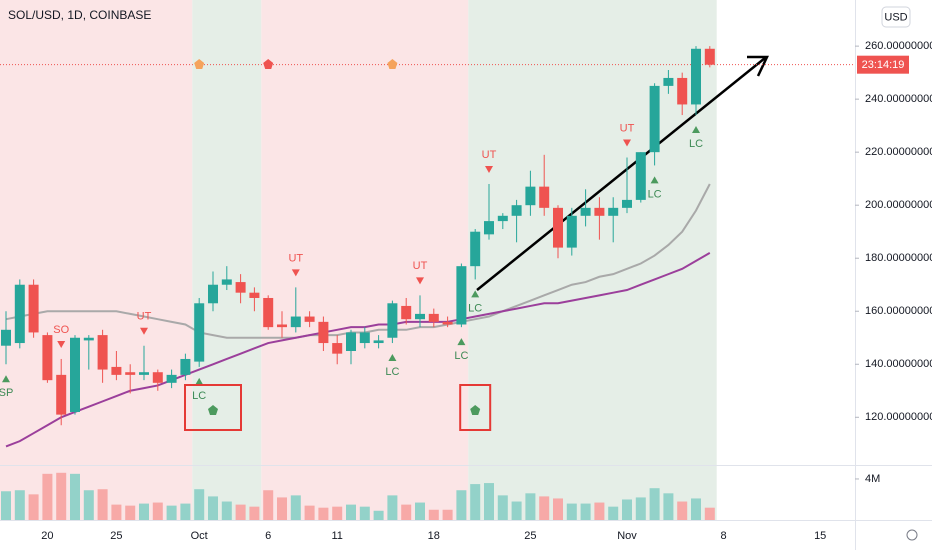 This screenshot has width=932, height=550. Describe the element at coordinates (898, 152) in the screenshot. I see `y-tick-label: 220.00000000` at that location.